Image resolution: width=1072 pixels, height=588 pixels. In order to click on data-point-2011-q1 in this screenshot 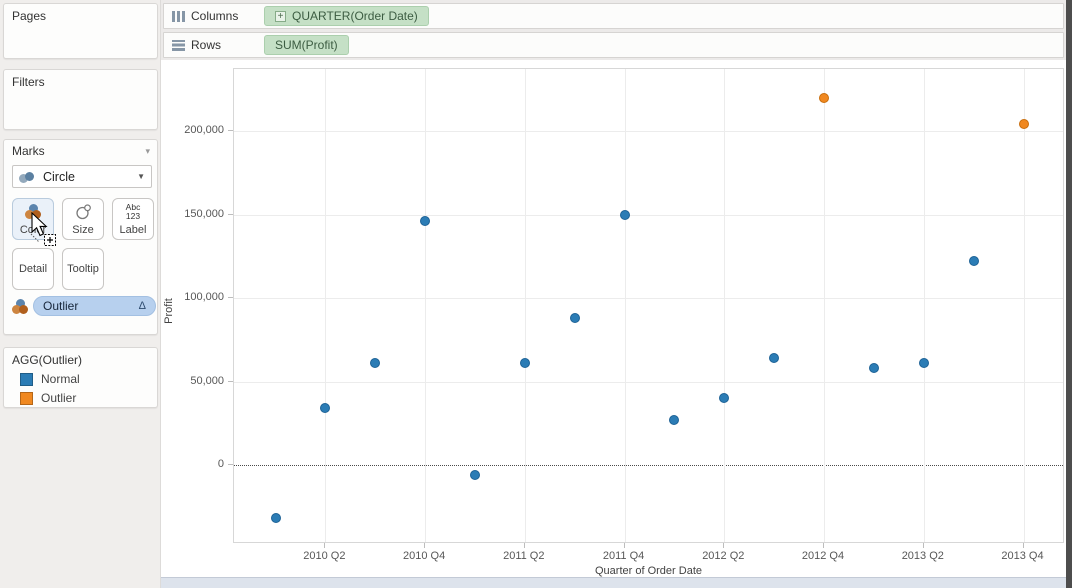, I will do `click(475, 475)`.